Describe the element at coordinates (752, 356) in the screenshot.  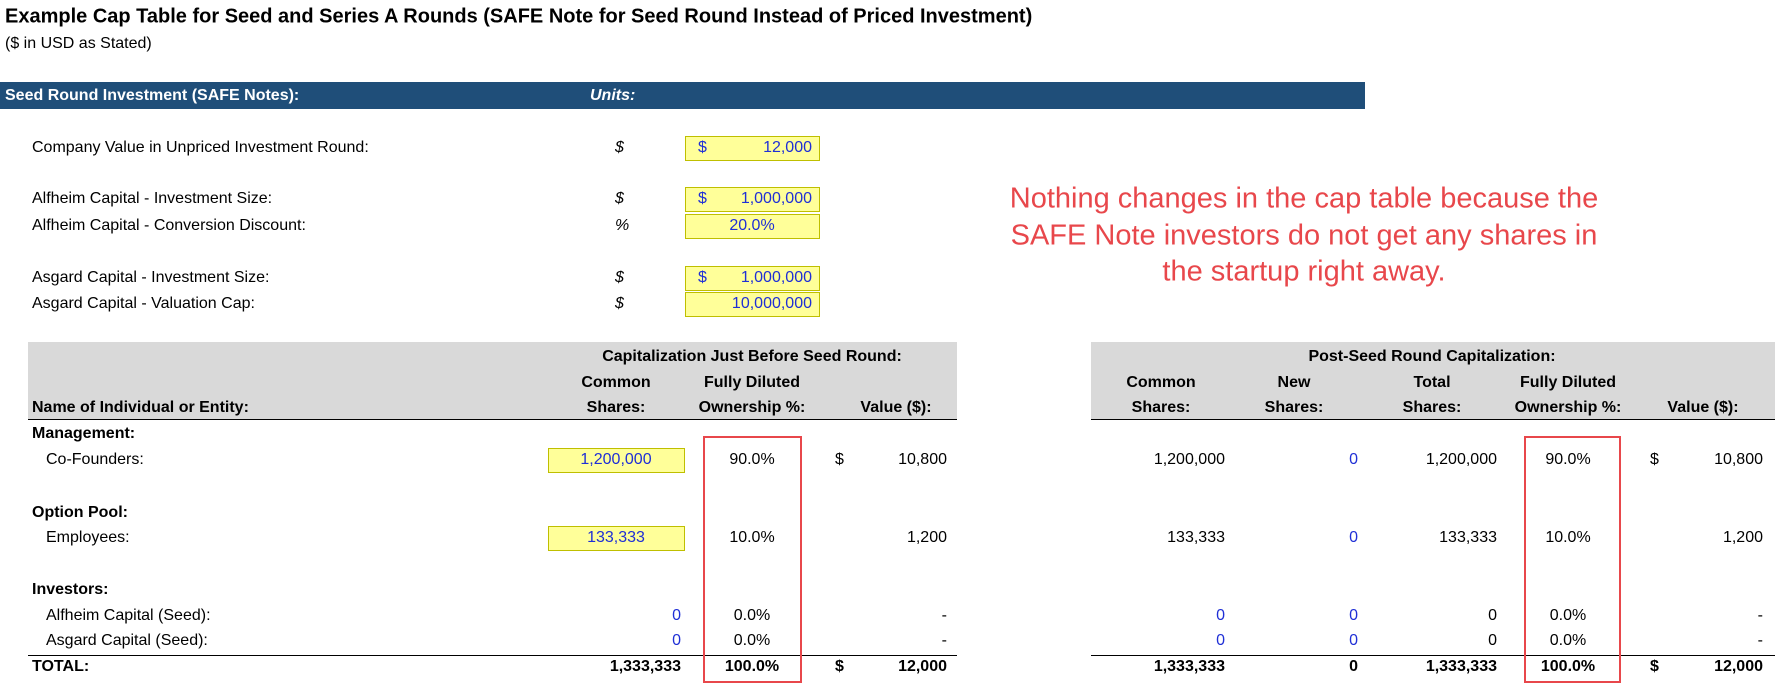
I see `group-header: Capitalization Just Before Seed Round:` at that location.